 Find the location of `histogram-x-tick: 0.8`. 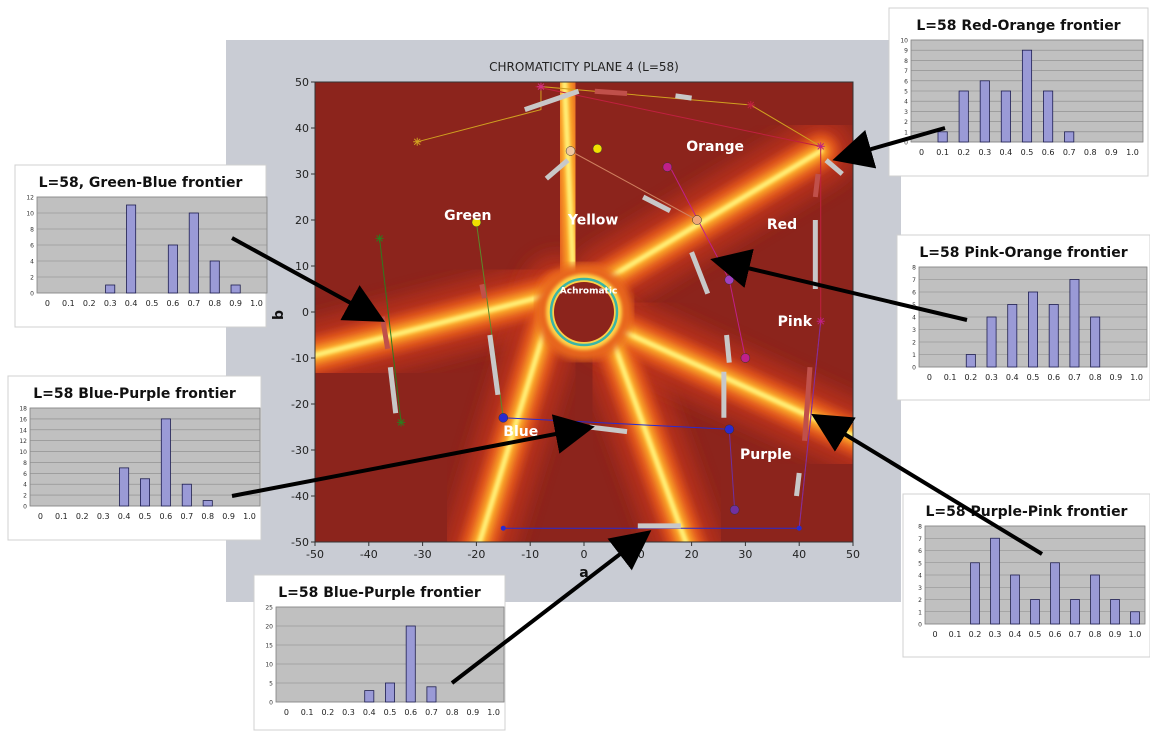

histogram-x-tick: 0.8 is located at coordinates (207, 516).